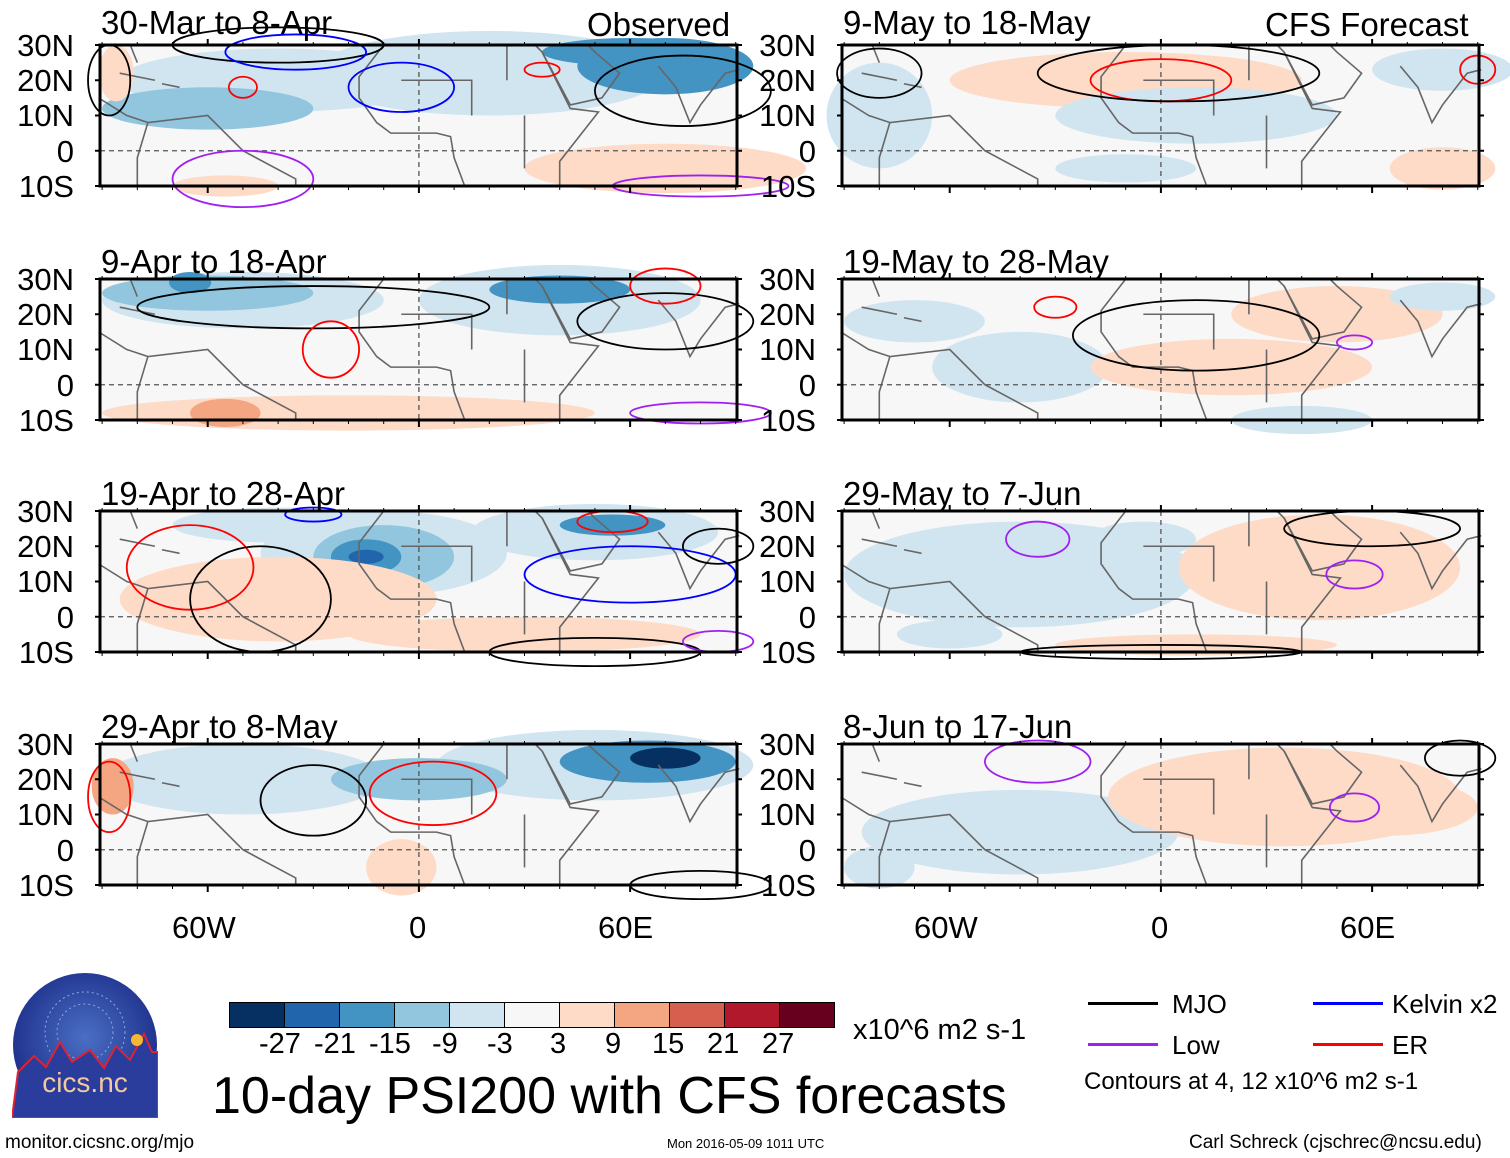  Describe the element at coordinates (204, 927) in the screenshot. I see `x-tick-label: 60W` at that location.